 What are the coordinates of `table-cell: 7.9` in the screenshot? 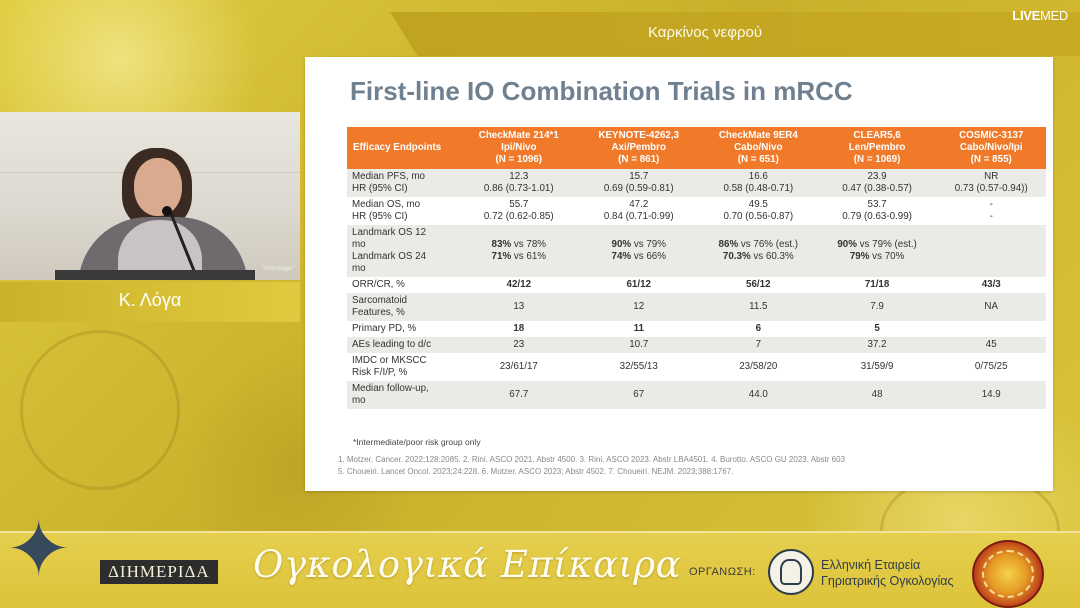 It's located at (877, 307).